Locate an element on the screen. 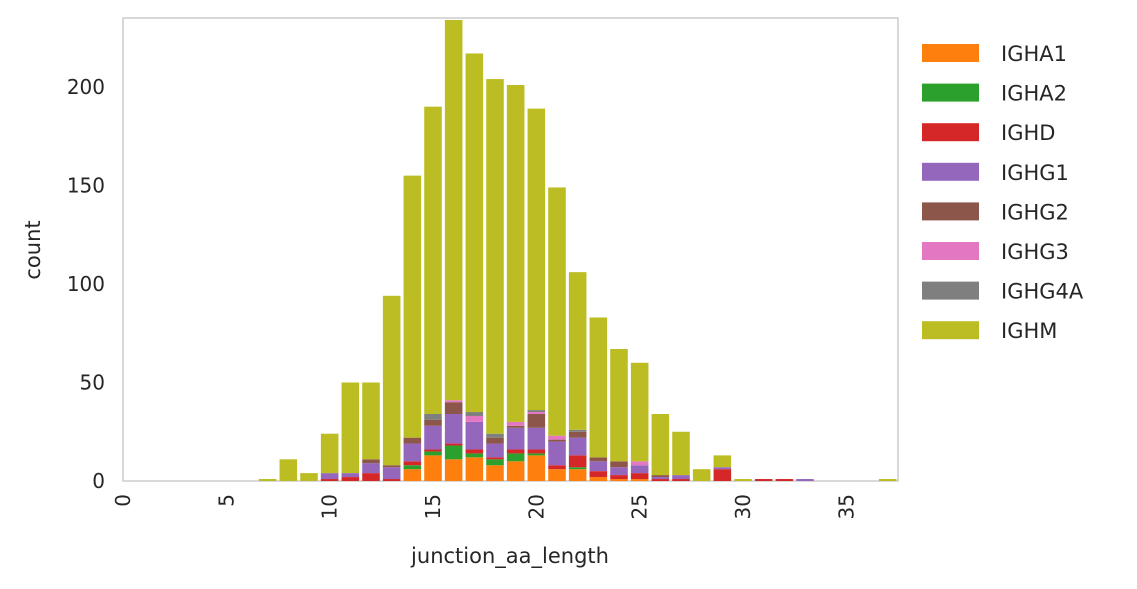 The height and width of the screenshot is (589, 1137). x-tick-label: 0 is located at coordinates (123, 500).